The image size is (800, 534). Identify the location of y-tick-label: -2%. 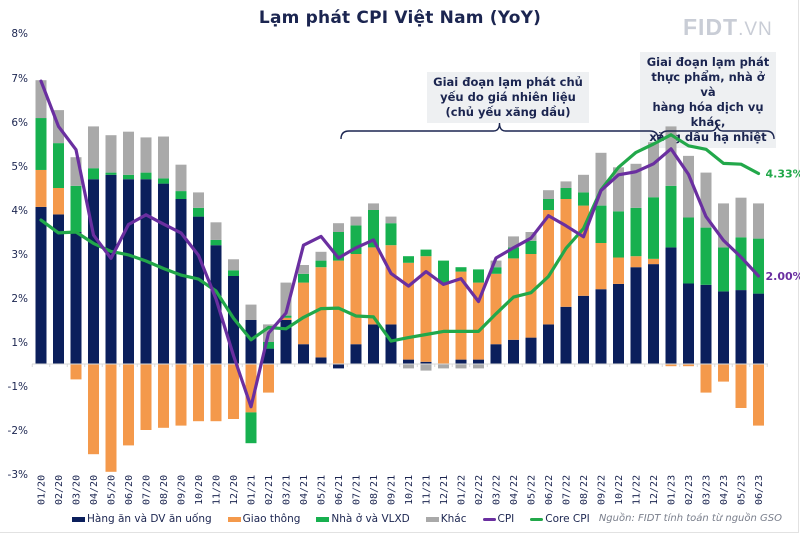
(18, 431).